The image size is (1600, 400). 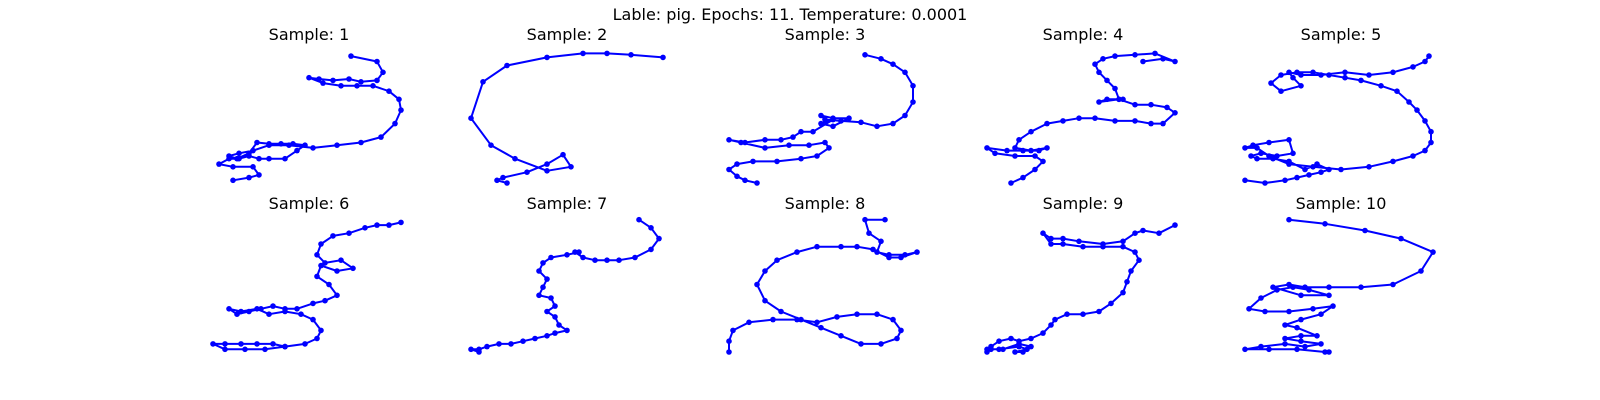 What do you see at coordinates (1341, 34) in the screenshot?
I see `sample-title: Sample: 5` at bounding box center [1341, 34].